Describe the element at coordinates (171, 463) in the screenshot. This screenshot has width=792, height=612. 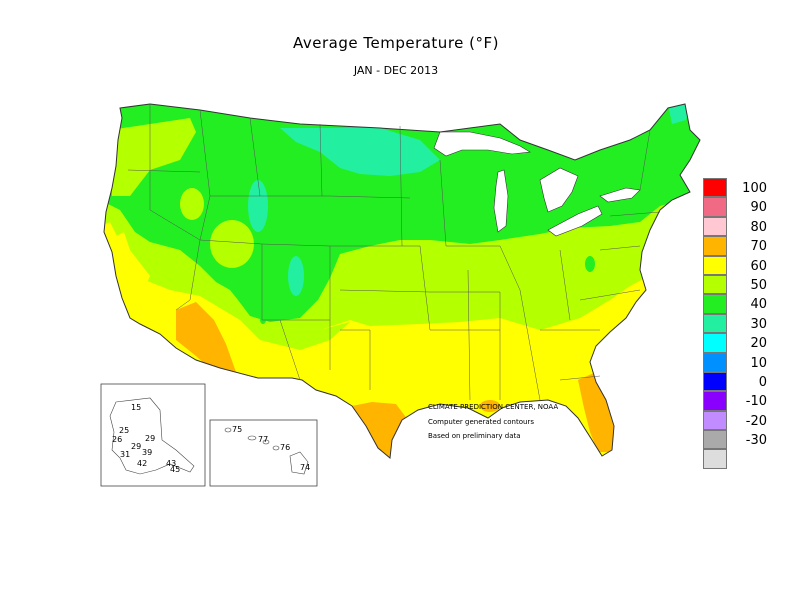
I see `alaska-temp-9: 43` at that location.